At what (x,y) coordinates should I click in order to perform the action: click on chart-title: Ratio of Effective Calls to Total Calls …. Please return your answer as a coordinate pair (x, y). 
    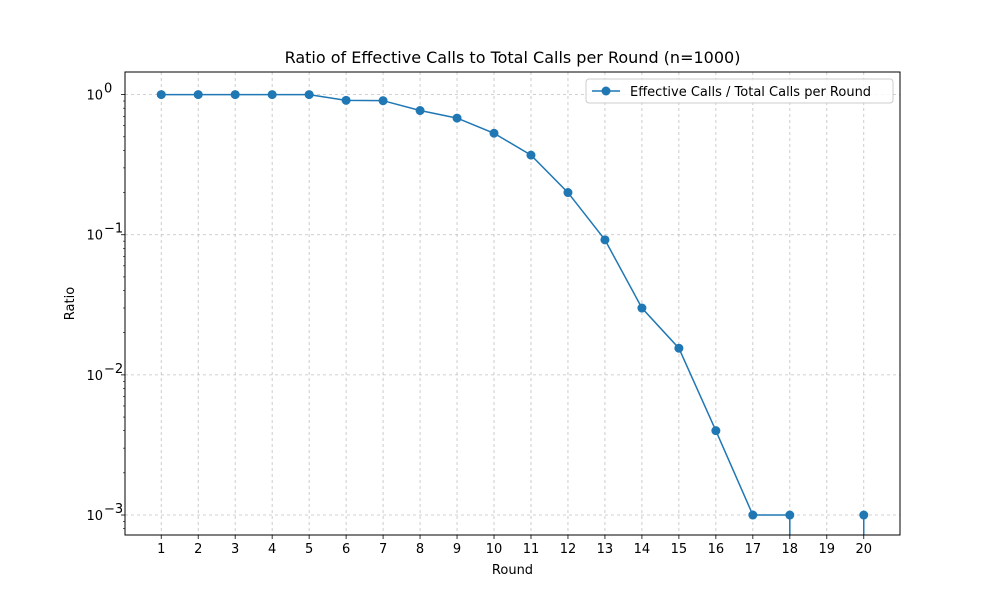
    Looking at the image, I should click on (513, 57).